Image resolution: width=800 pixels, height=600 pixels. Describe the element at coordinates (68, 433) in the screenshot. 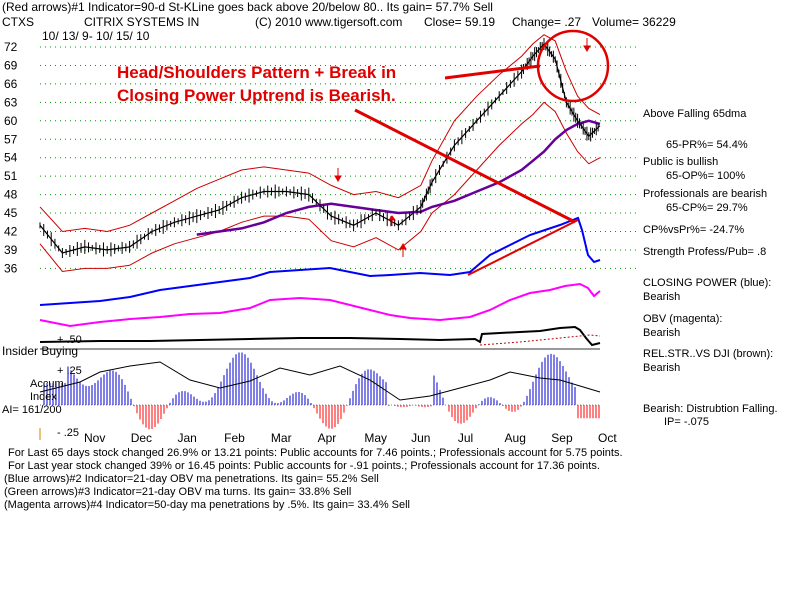

I see `accum-minus25-label: - .25` at that location.